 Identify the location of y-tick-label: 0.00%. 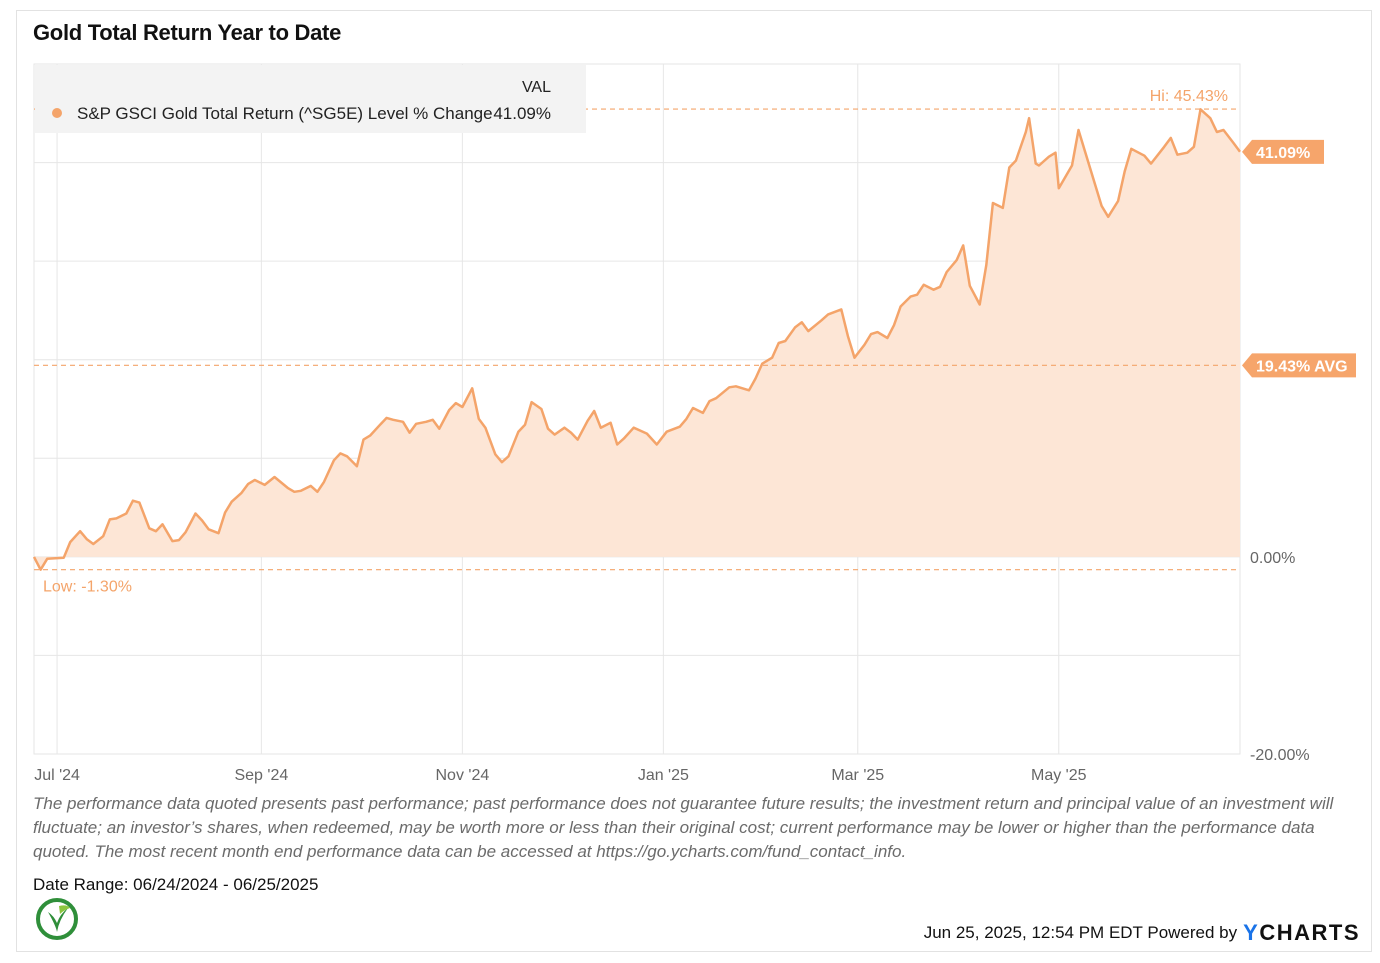
(1272, 558).